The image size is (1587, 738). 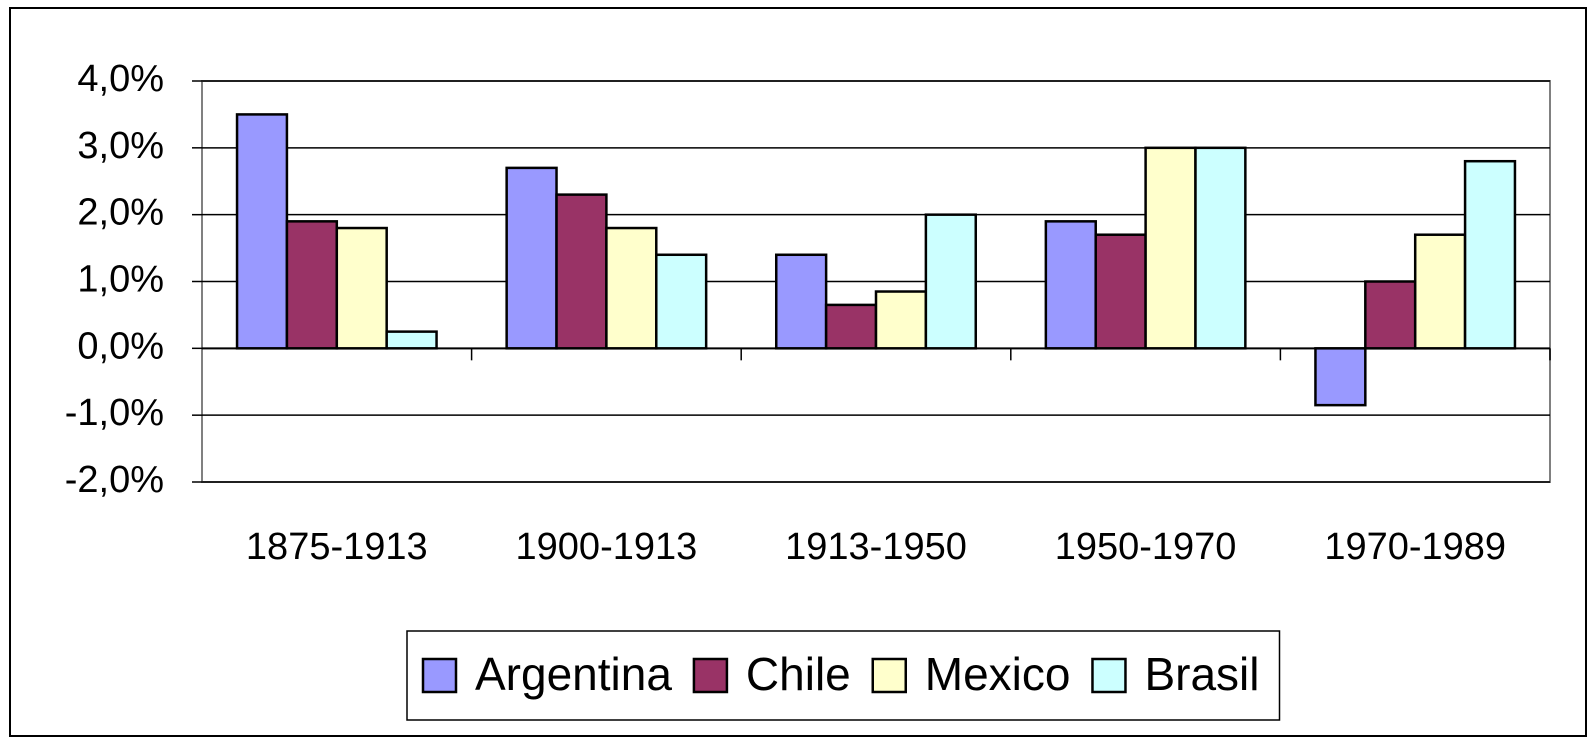 I want to click on legend-label: Mexico, so click(x=998, y=674).